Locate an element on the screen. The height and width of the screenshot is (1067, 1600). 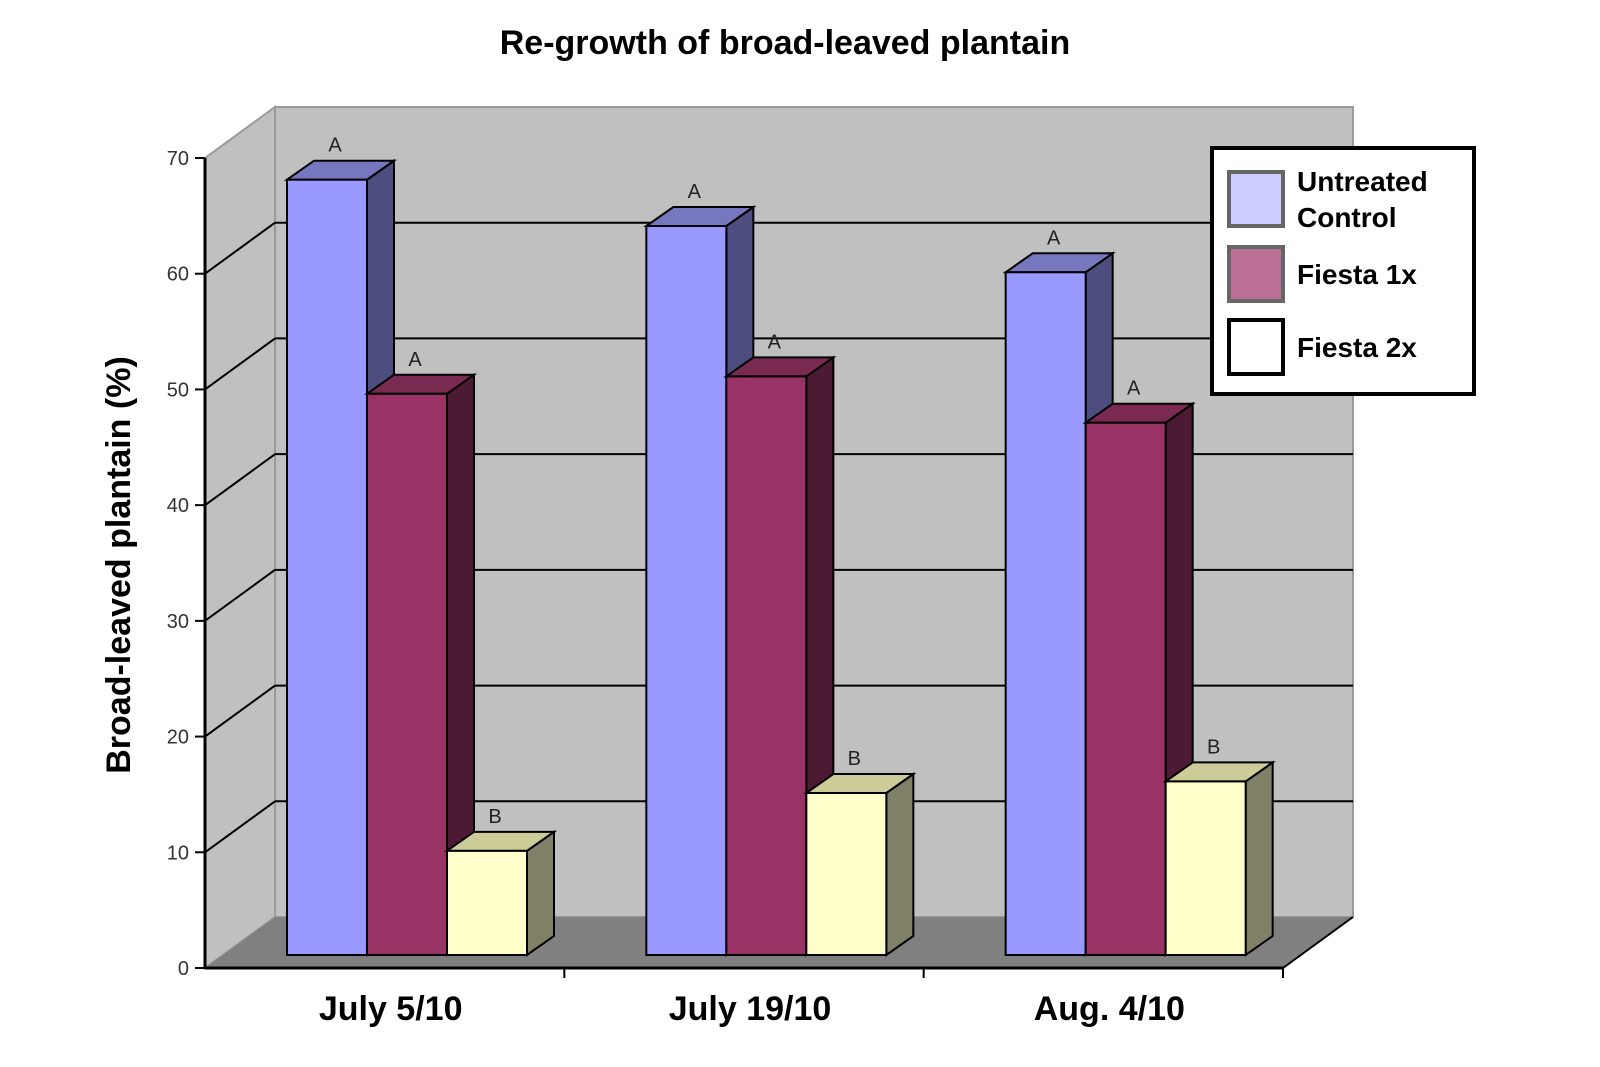
floor-edge is located at coordinates (1318, 942).